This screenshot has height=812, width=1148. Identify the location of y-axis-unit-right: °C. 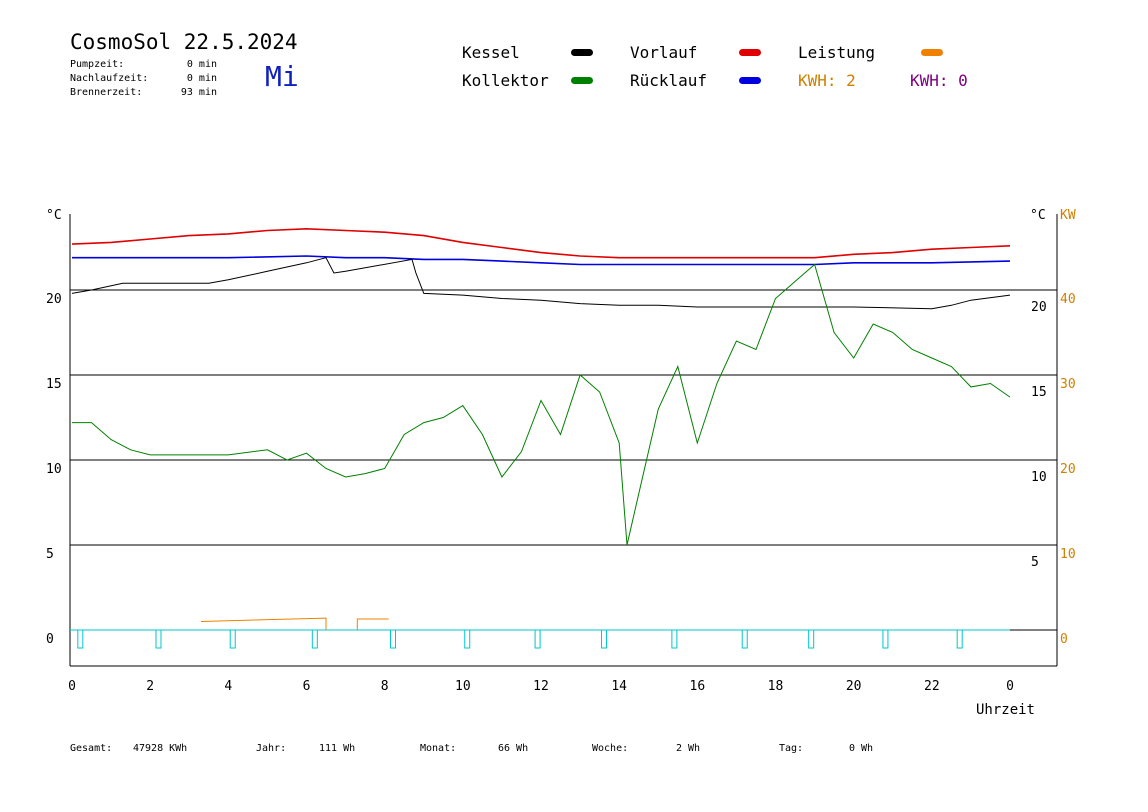
(1038, 215).